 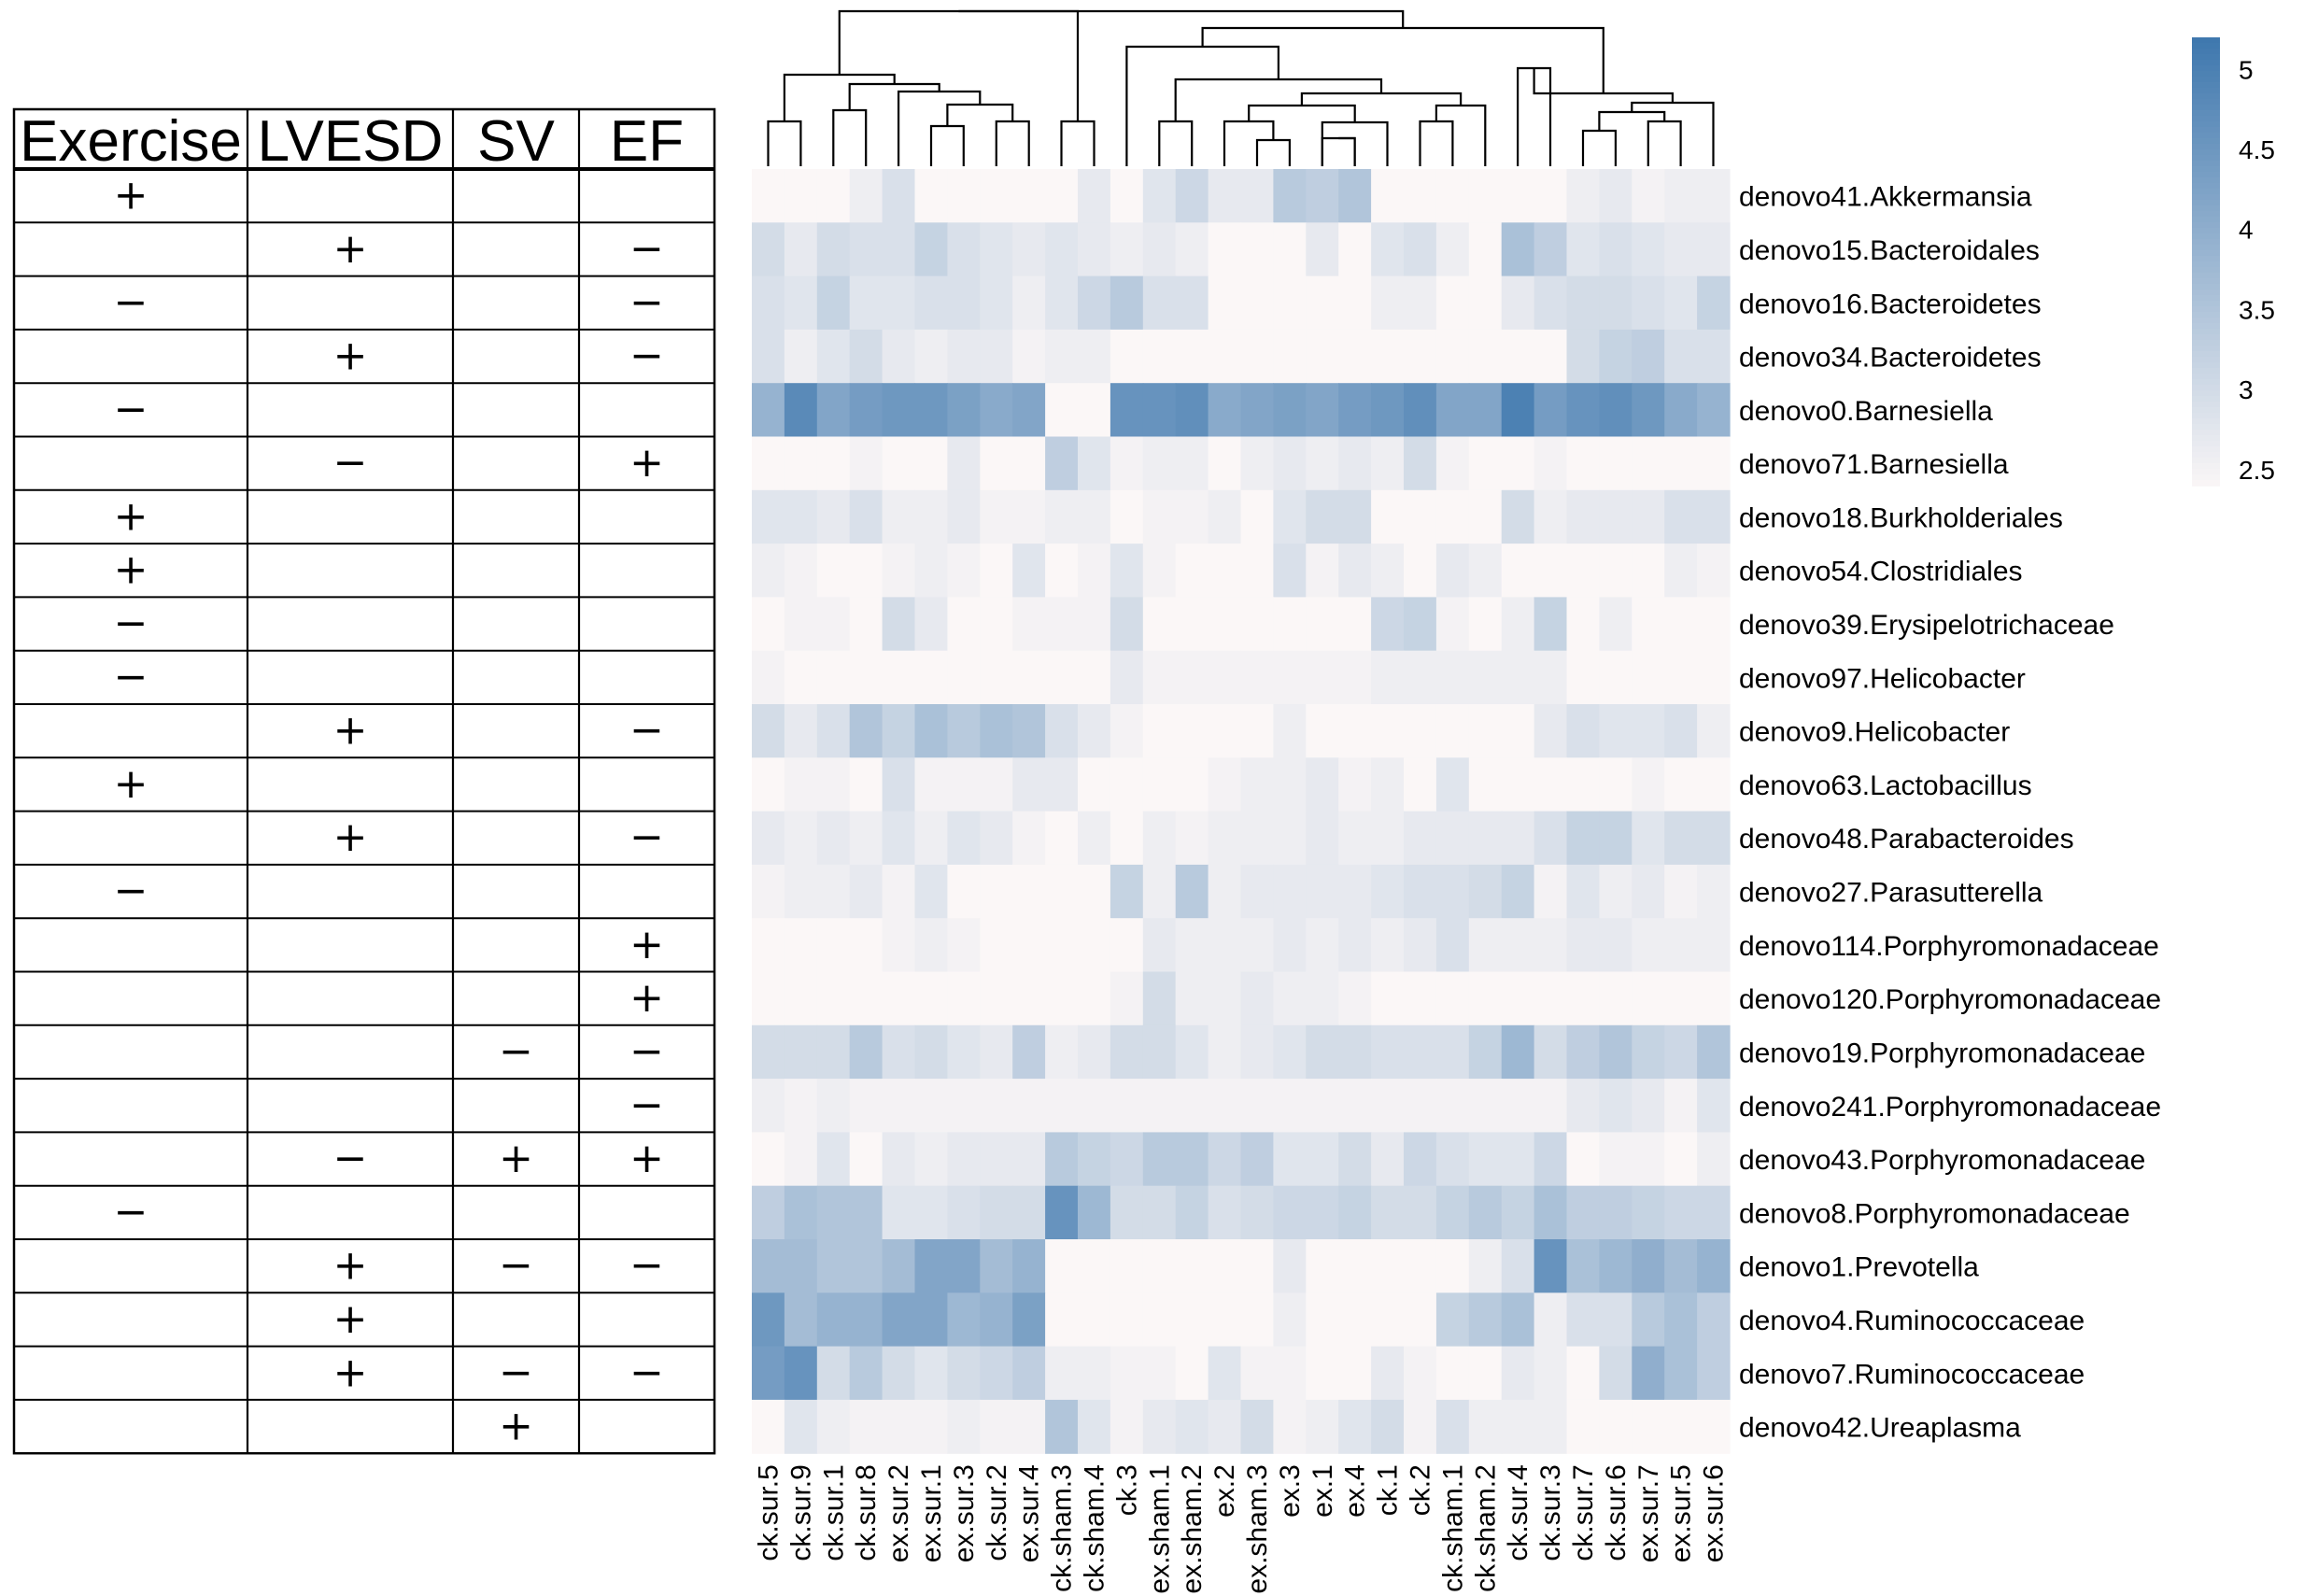 What do you see at coordinates (833, 1512) in the screenshot?
I see `column-label: ck.sur.1` at bounding box center [833, 1512].